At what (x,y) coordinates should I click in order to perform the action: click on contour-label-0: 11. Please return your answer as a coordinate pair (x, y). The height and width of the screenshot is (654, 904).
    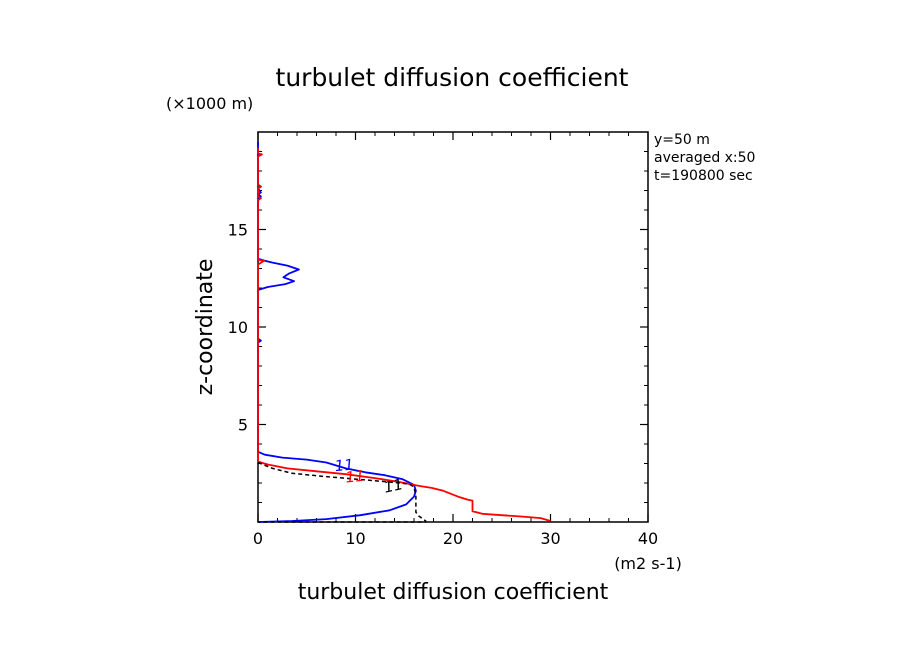
    Looking at the image, I should click on (344, 465).